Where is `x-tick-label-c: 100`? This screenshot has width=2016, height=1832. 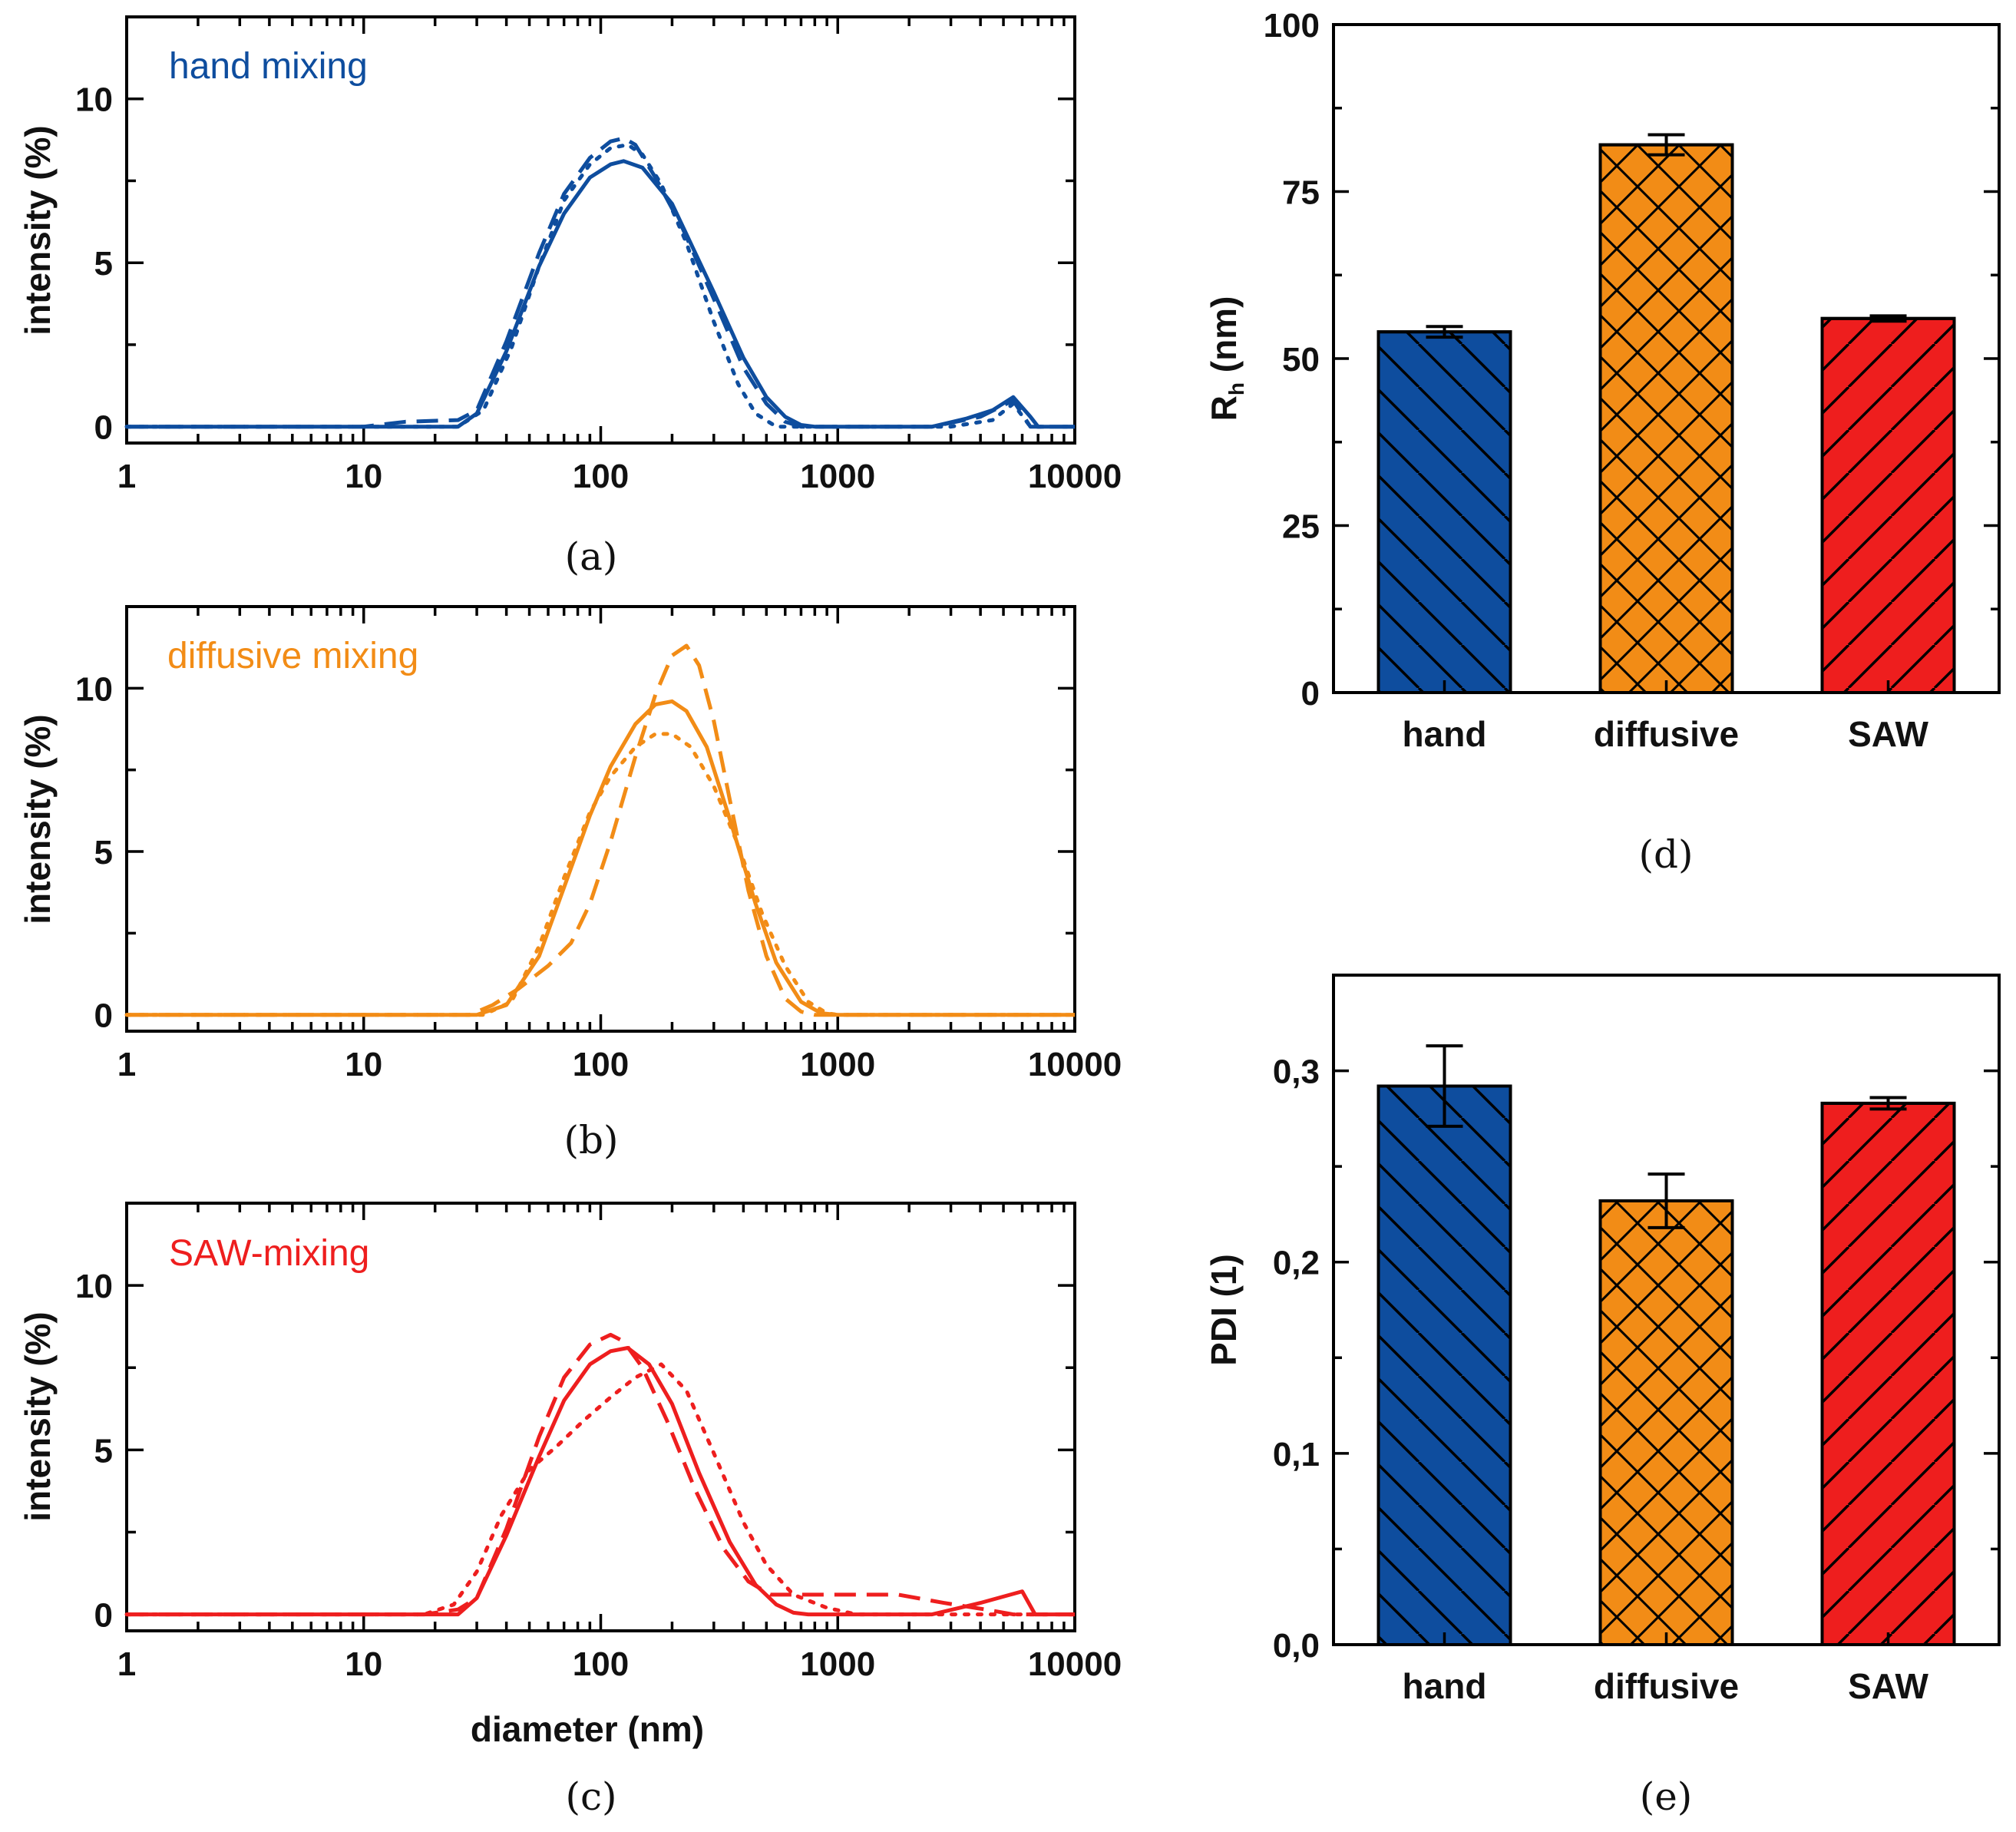
x-tick-label-c: 100 is located at coordinates (601, 1664).